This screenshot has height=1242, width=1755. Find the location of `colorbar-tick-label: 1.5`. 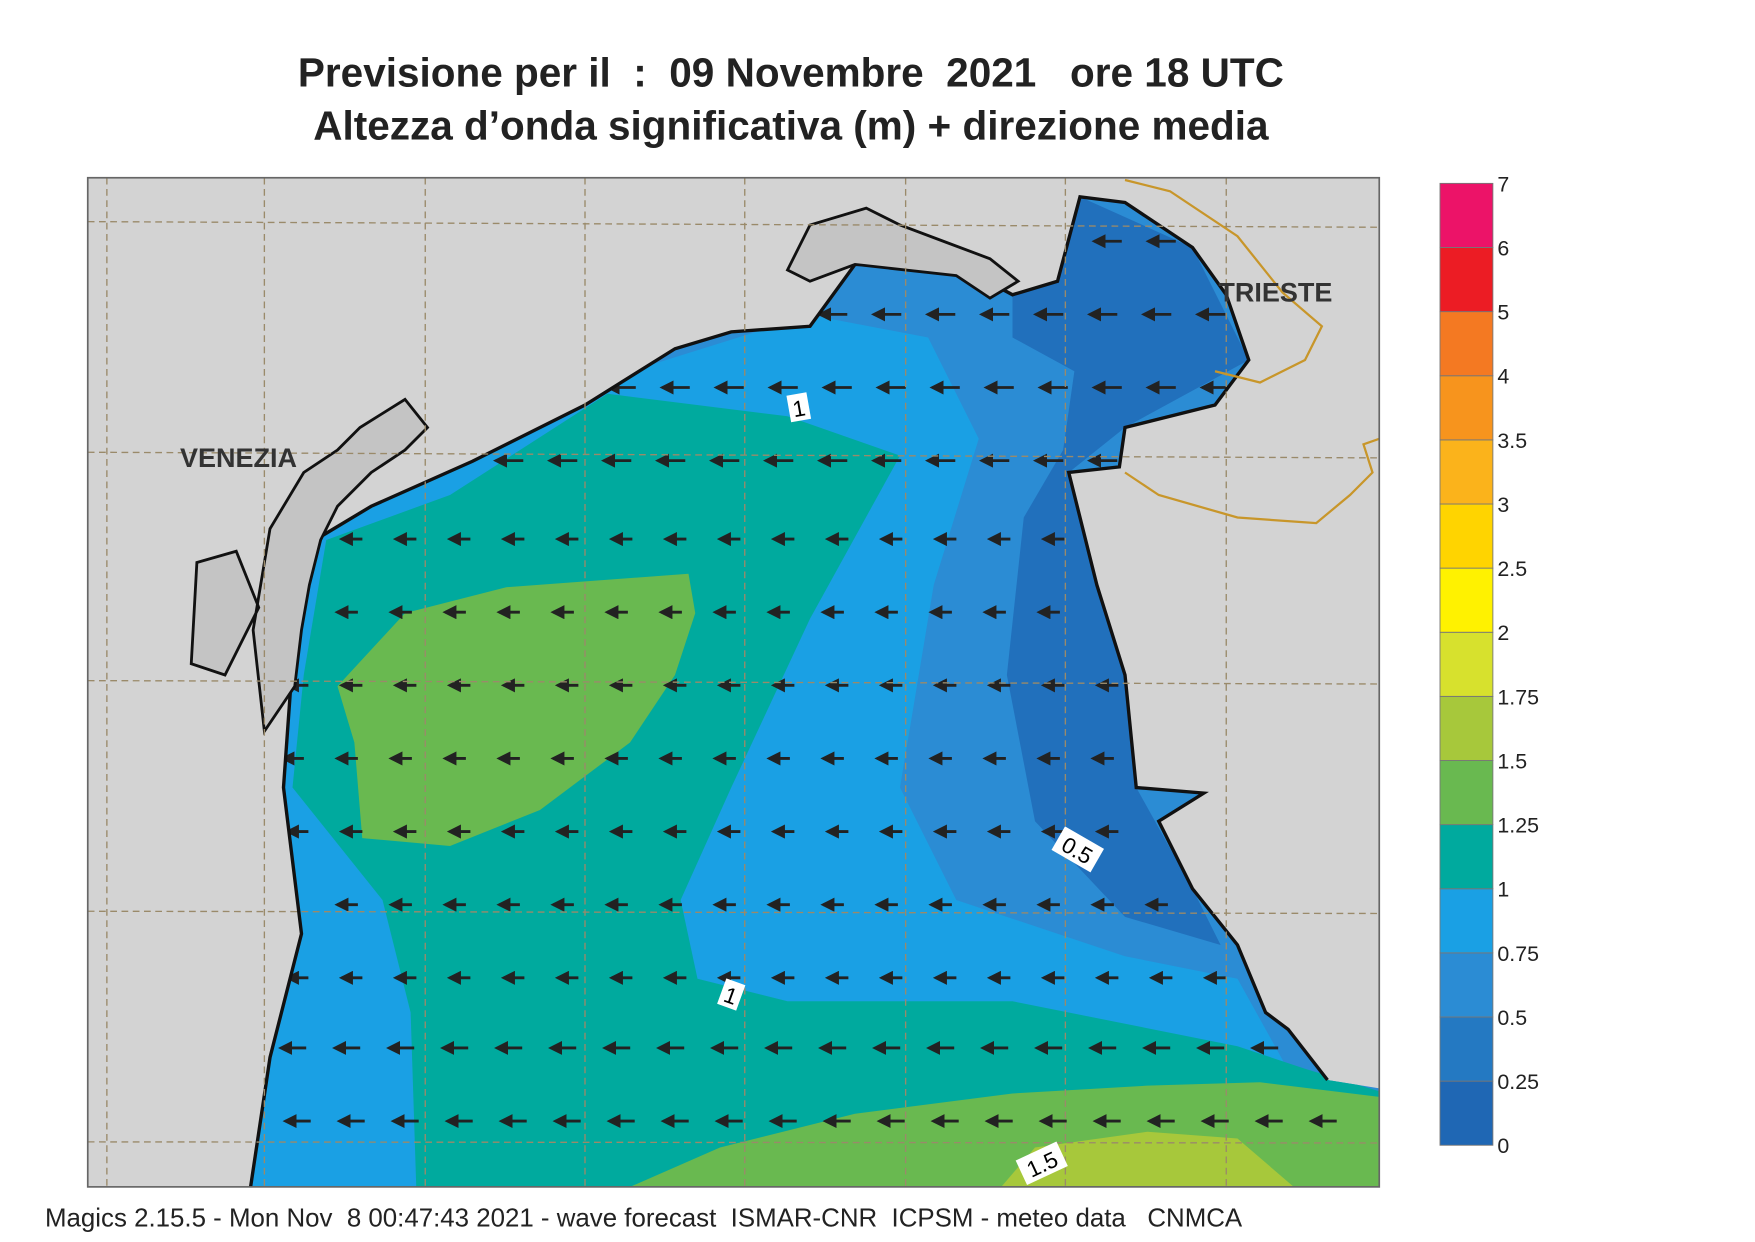

colorbar-tick-label: 1.5 is located at coordinates (1512, 761).